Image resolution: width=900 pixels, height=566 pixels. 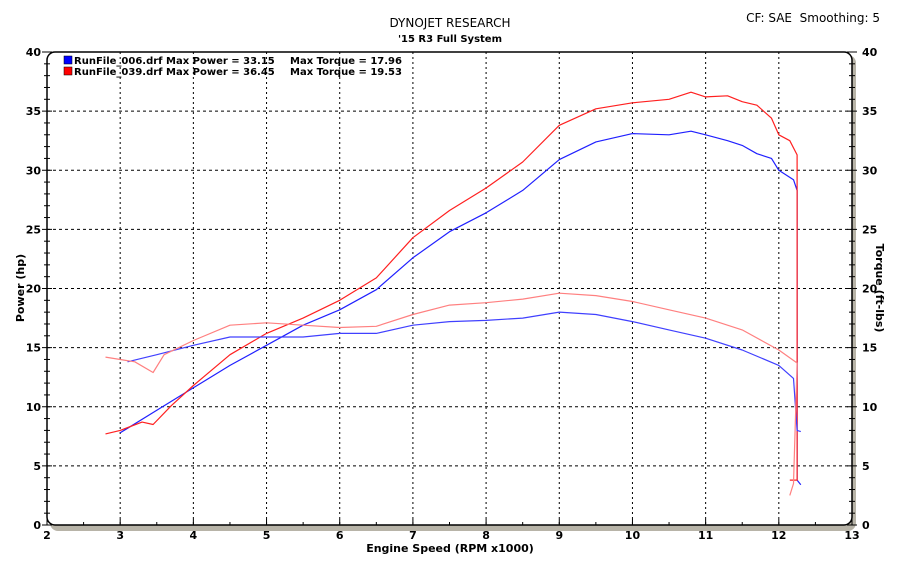 What do you see at coordinates (20, 288) in the screenshot?
I see `y-axis-label: Power (hp)` at bounding box center [20, 288].